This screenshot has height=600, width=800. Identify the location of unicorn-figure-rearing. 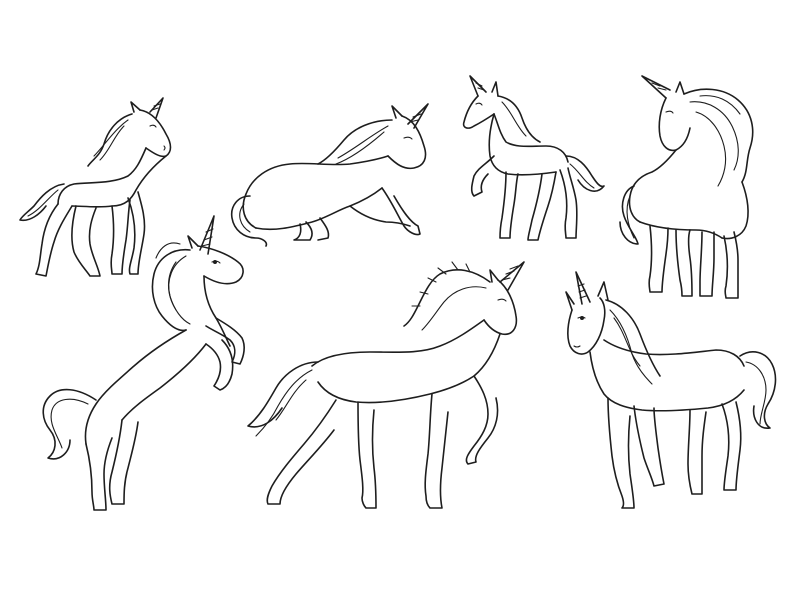
(143, 363).